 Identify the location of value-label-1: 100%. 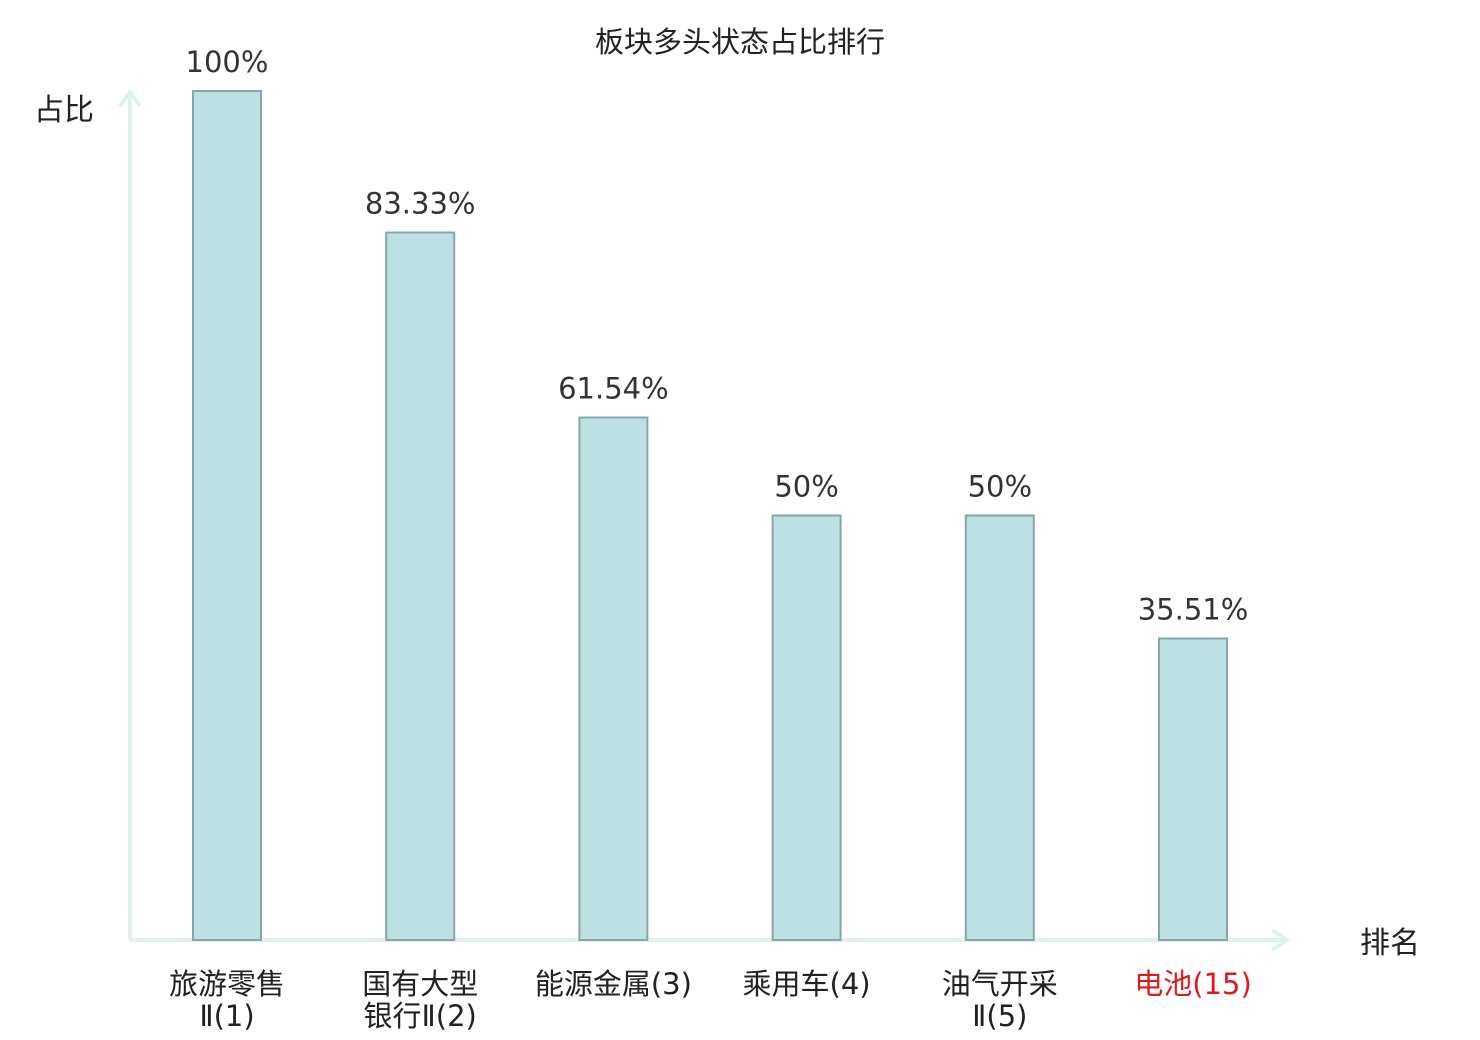
(227, 62).